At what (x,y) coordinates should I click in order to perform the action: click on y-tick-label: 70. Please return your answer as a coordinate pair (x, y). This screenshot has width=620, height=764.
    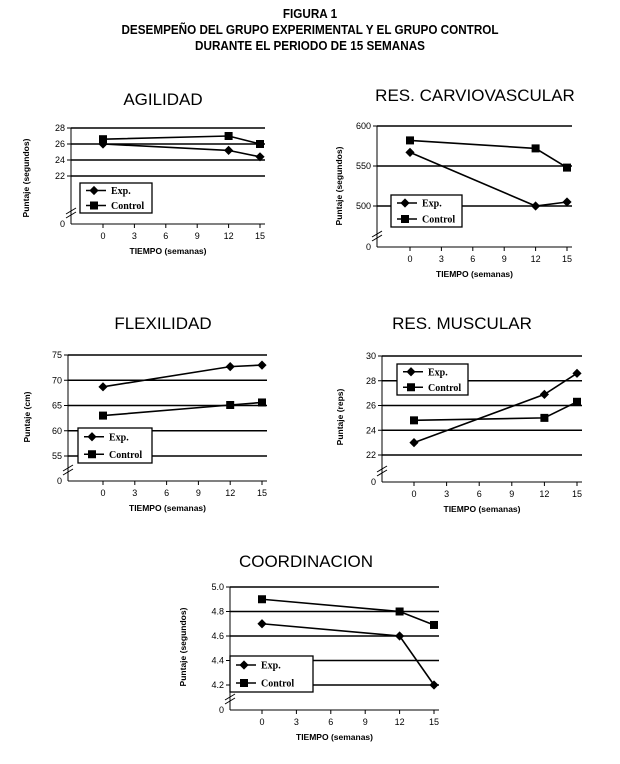
    Looking at the image, I should click on (57, 380).